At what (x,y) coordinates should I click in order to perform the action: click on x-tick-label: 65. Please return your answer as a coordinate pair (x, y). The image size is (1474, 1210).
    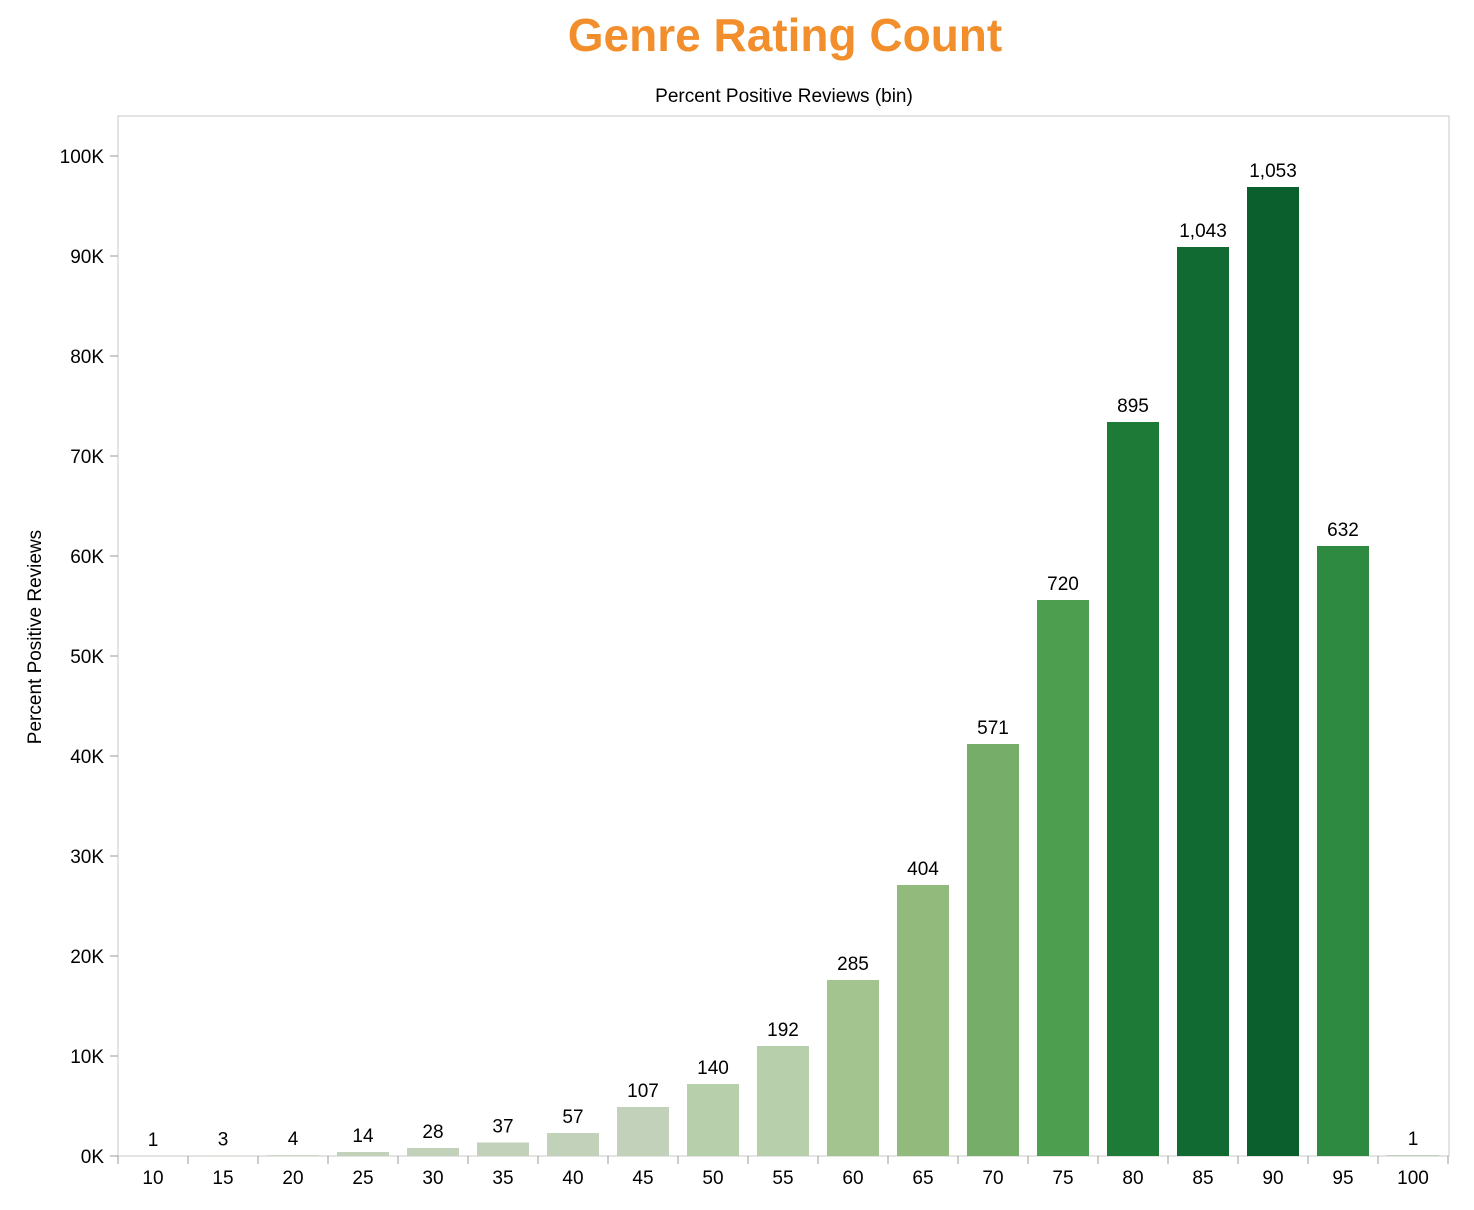
    Looking at the image, I should click on (922, 1178).